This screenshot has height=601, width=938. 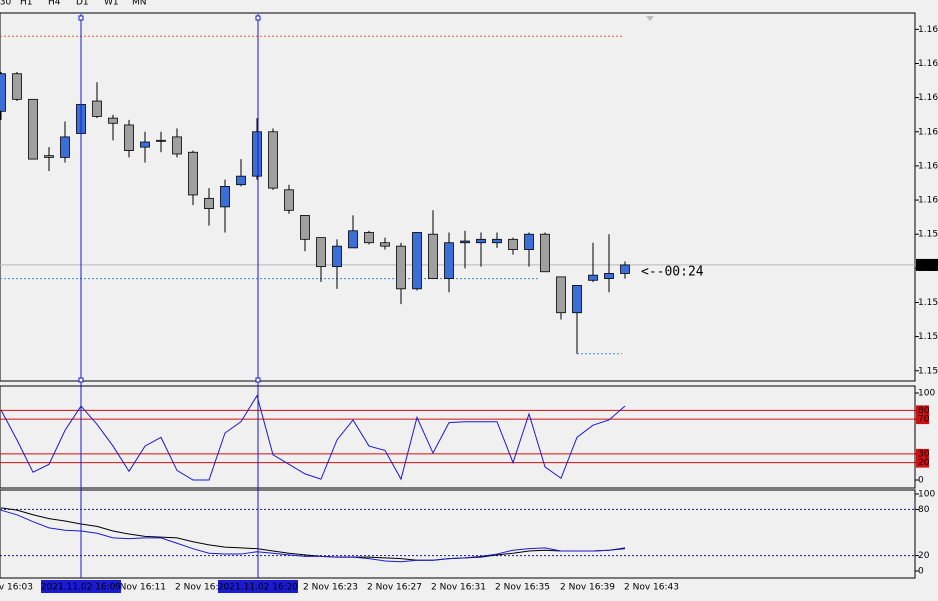 I want to click on time-label: 2 Nov 16:27, so click(x=394, y=588).